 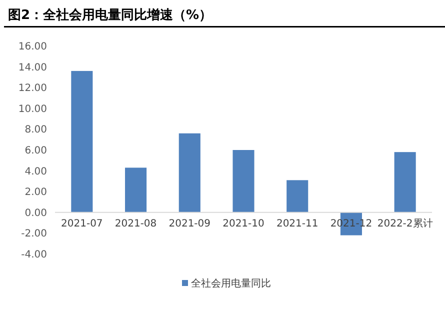 I want to click on x-tick-label: 2022-2累计, so click(x=405, y=223).